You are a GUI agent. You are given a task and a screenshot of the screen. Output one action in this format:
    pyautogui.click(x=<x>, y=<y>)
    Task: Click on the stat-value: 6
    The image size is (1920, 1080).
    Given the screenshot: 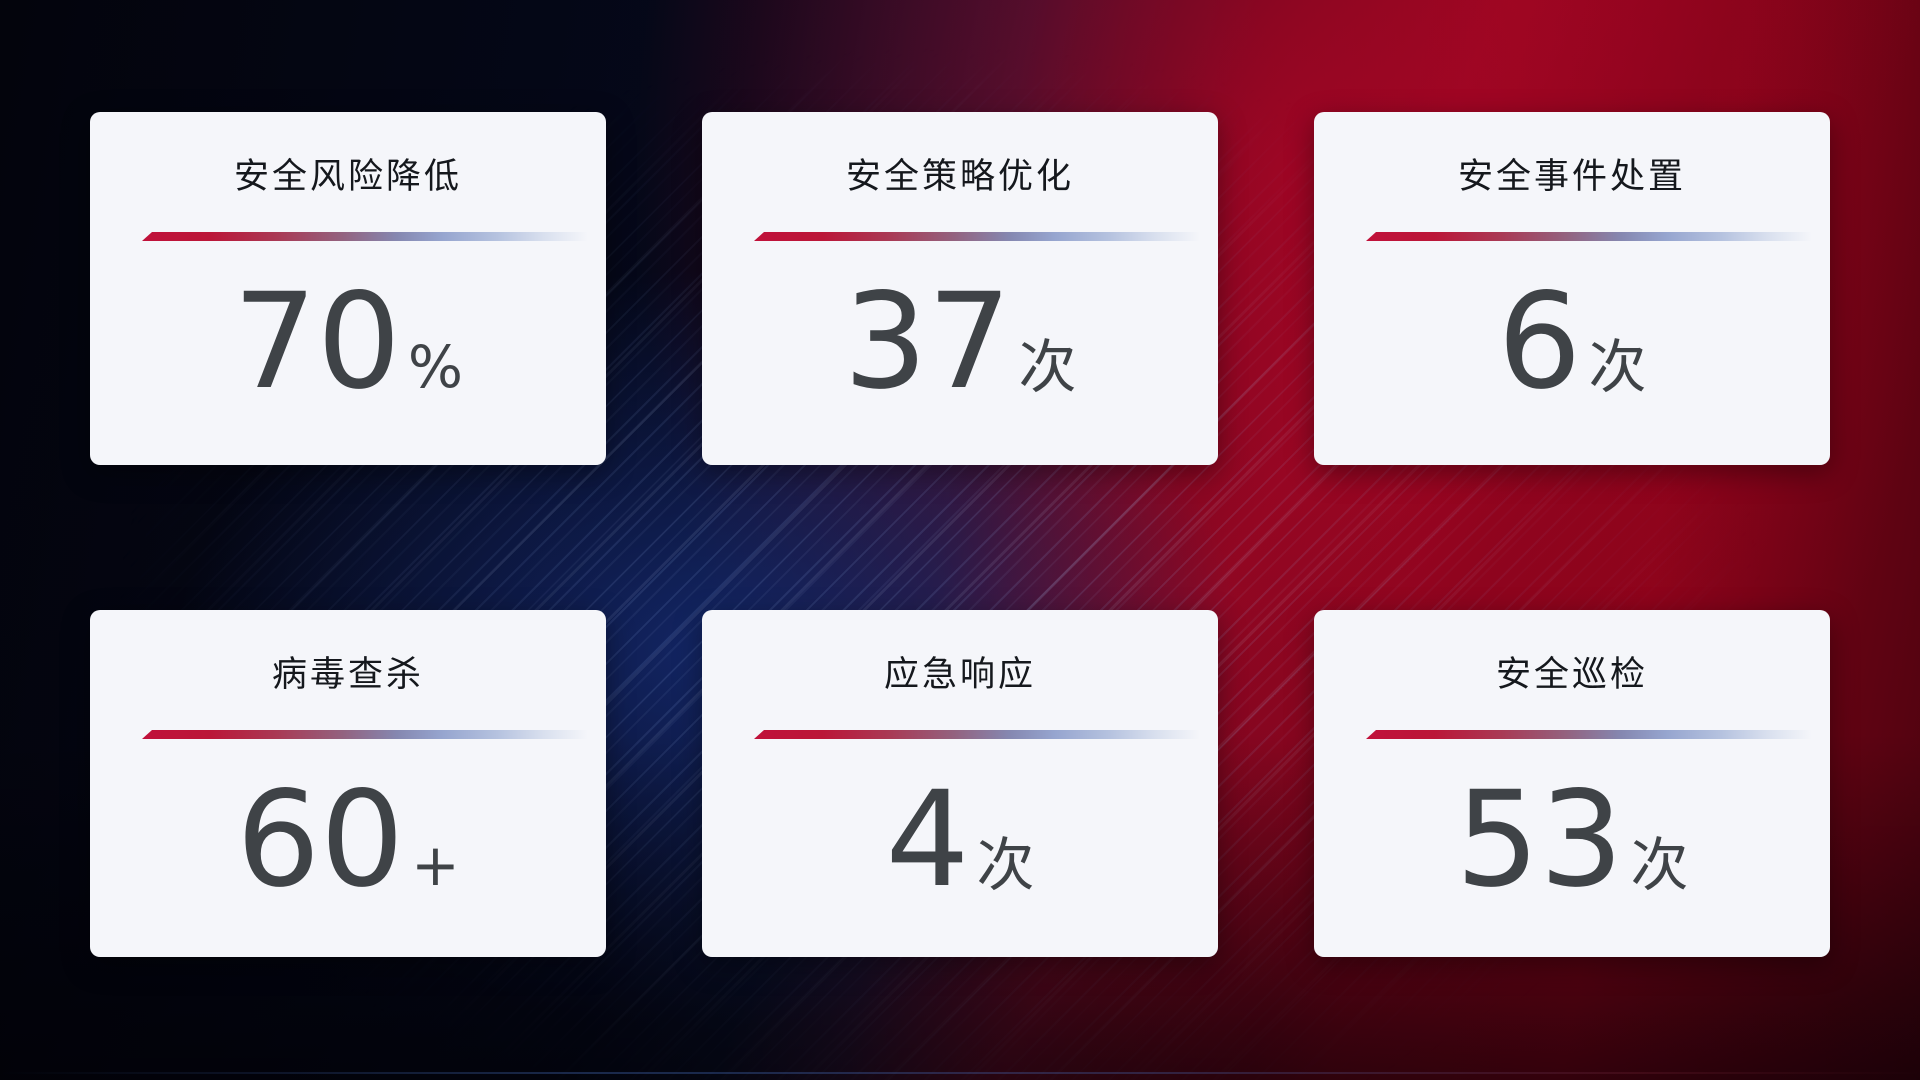 What is the action you would take?
    pyautogui.click(x=1539, y=342)
    